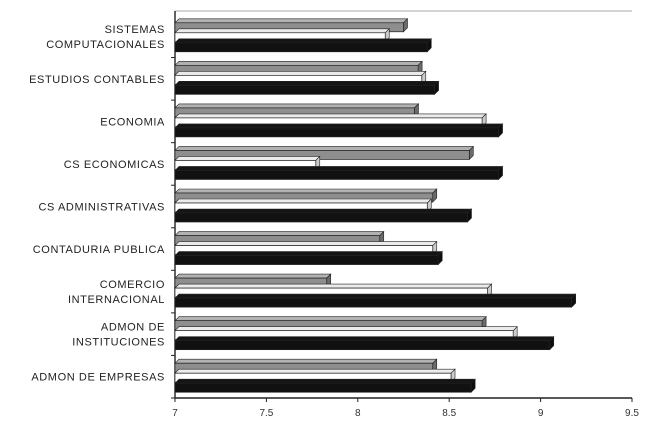  I want to click on category-label: SISTEMAS, so click(135, 30).